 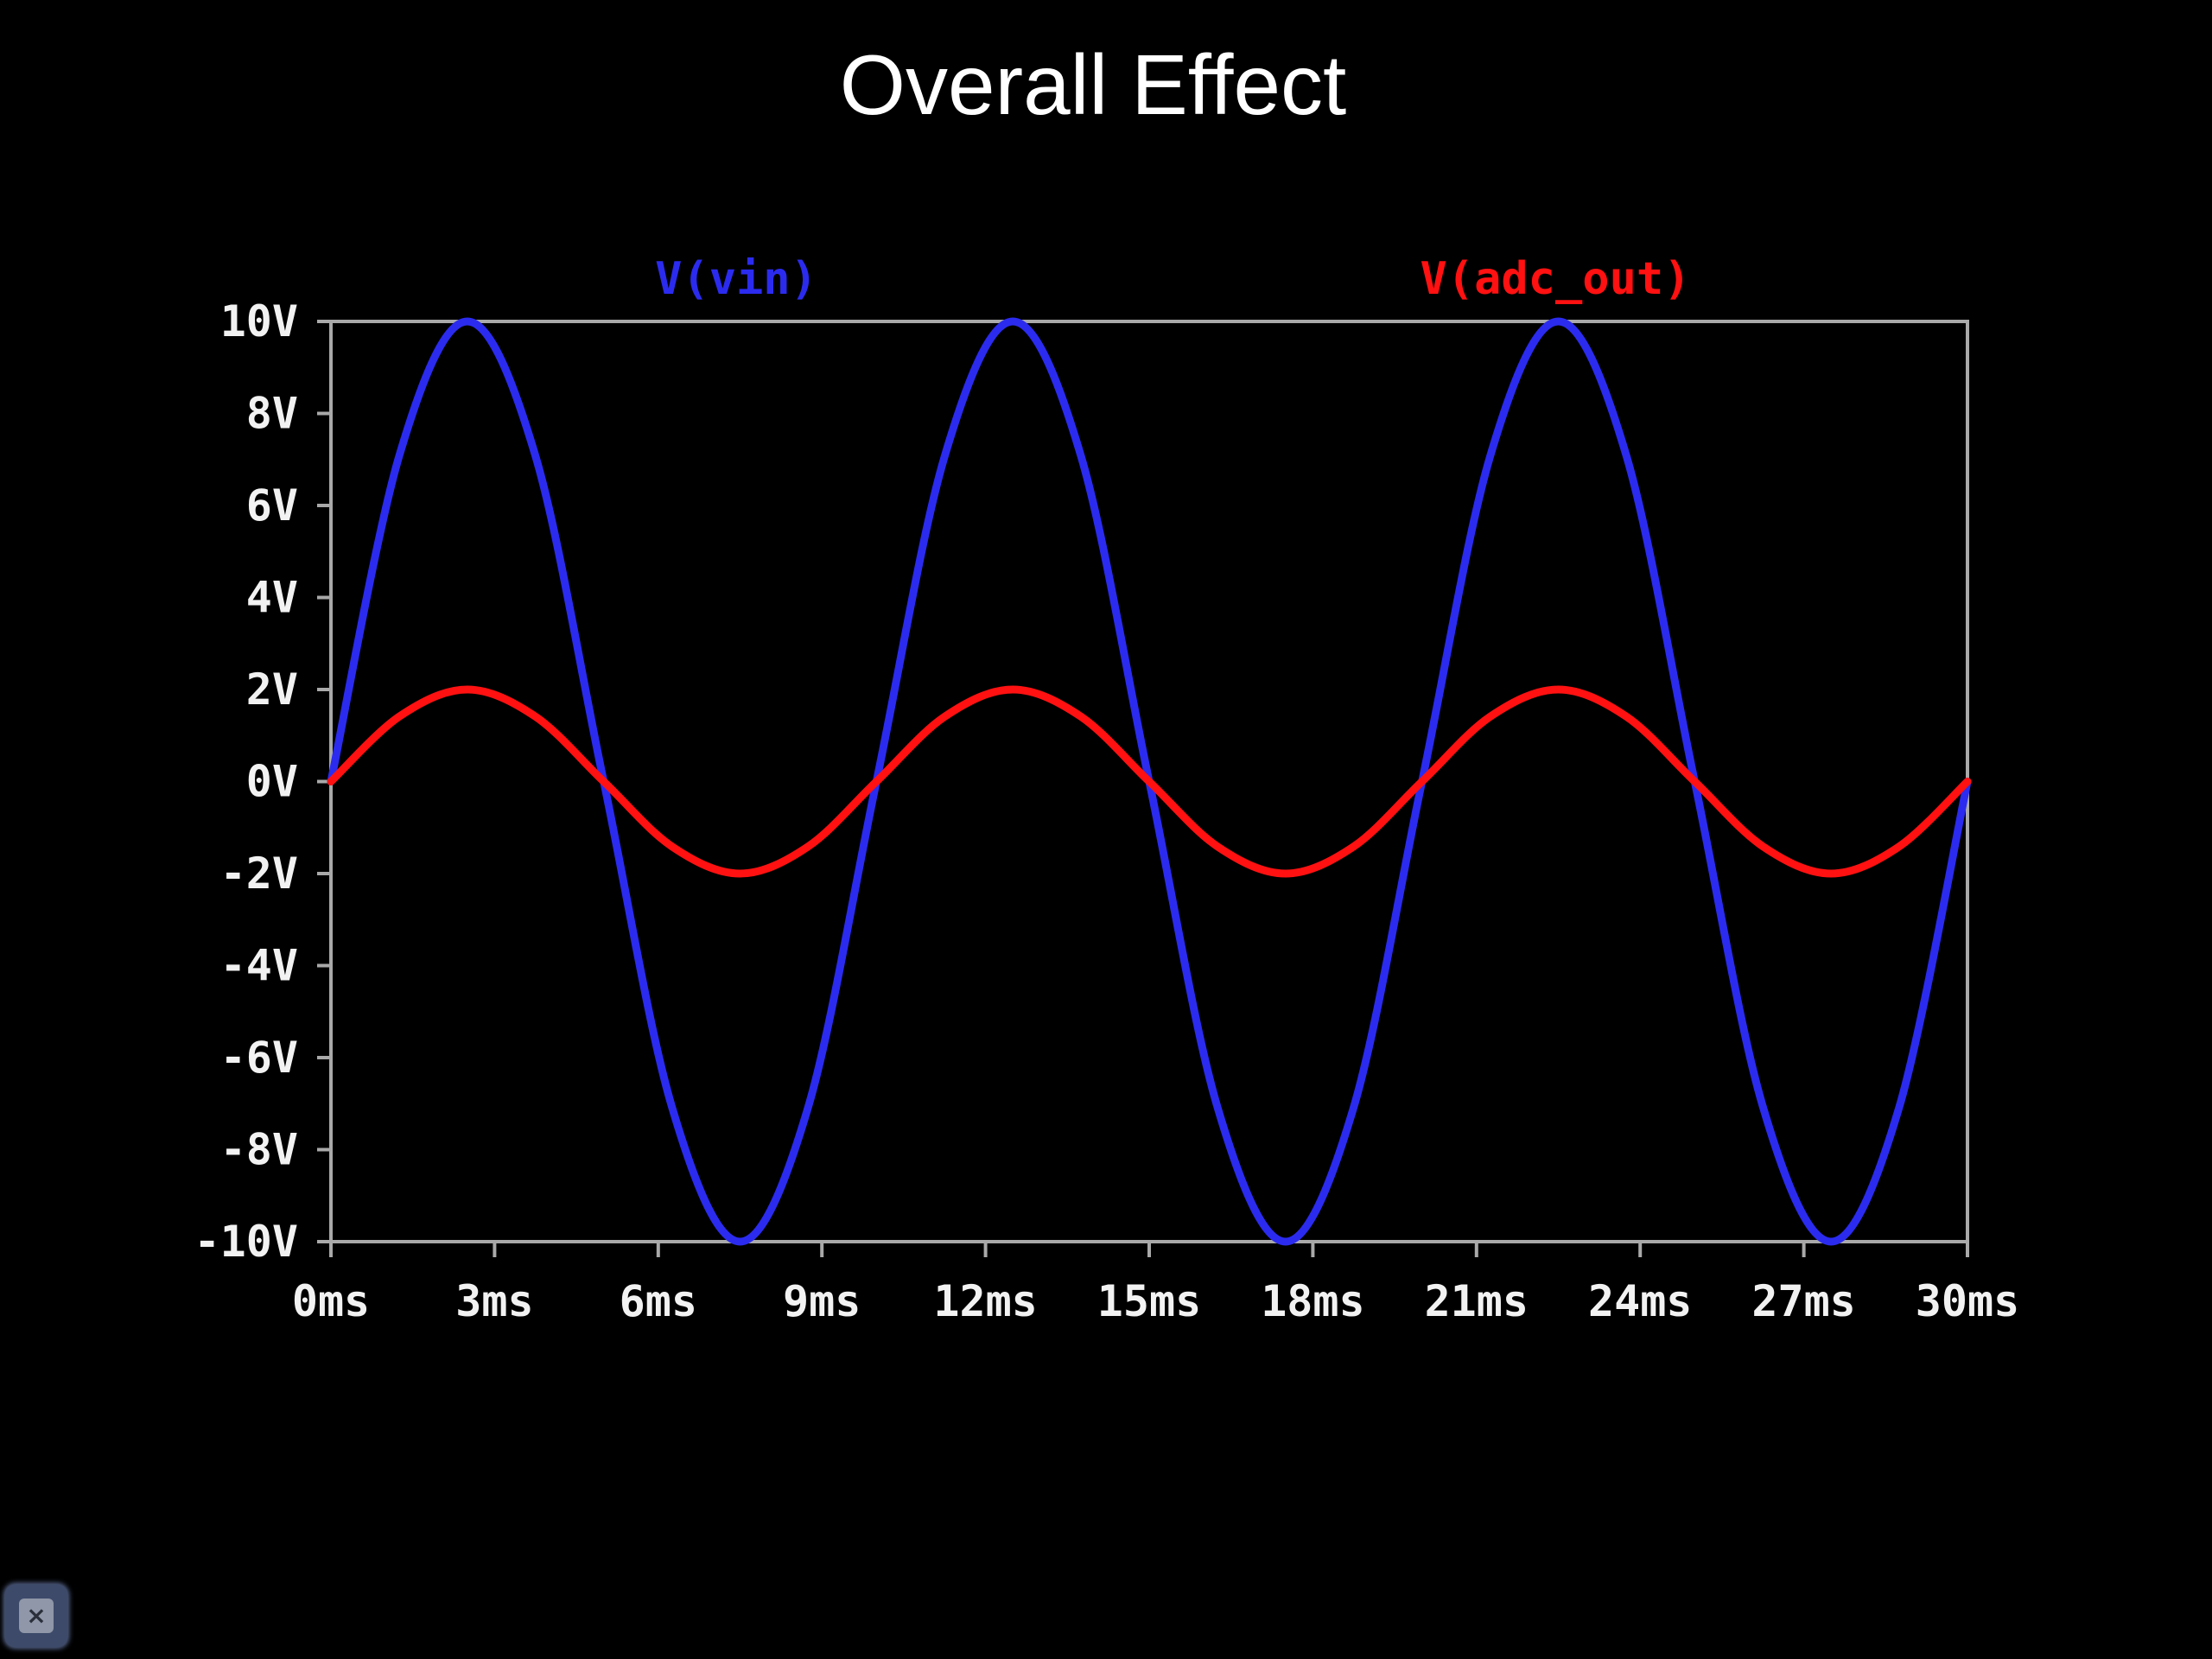 I want to click on series-adc-out-line, so click(x=1149, y=781).